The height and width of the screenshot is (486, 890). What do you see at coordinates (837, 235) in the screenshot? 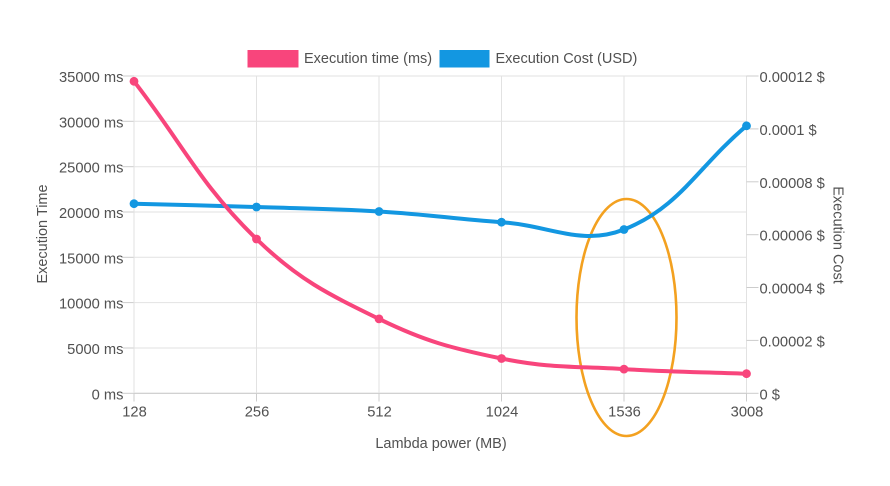
I see `svg-text: Execution Cost` at bounding box center [837, 235].